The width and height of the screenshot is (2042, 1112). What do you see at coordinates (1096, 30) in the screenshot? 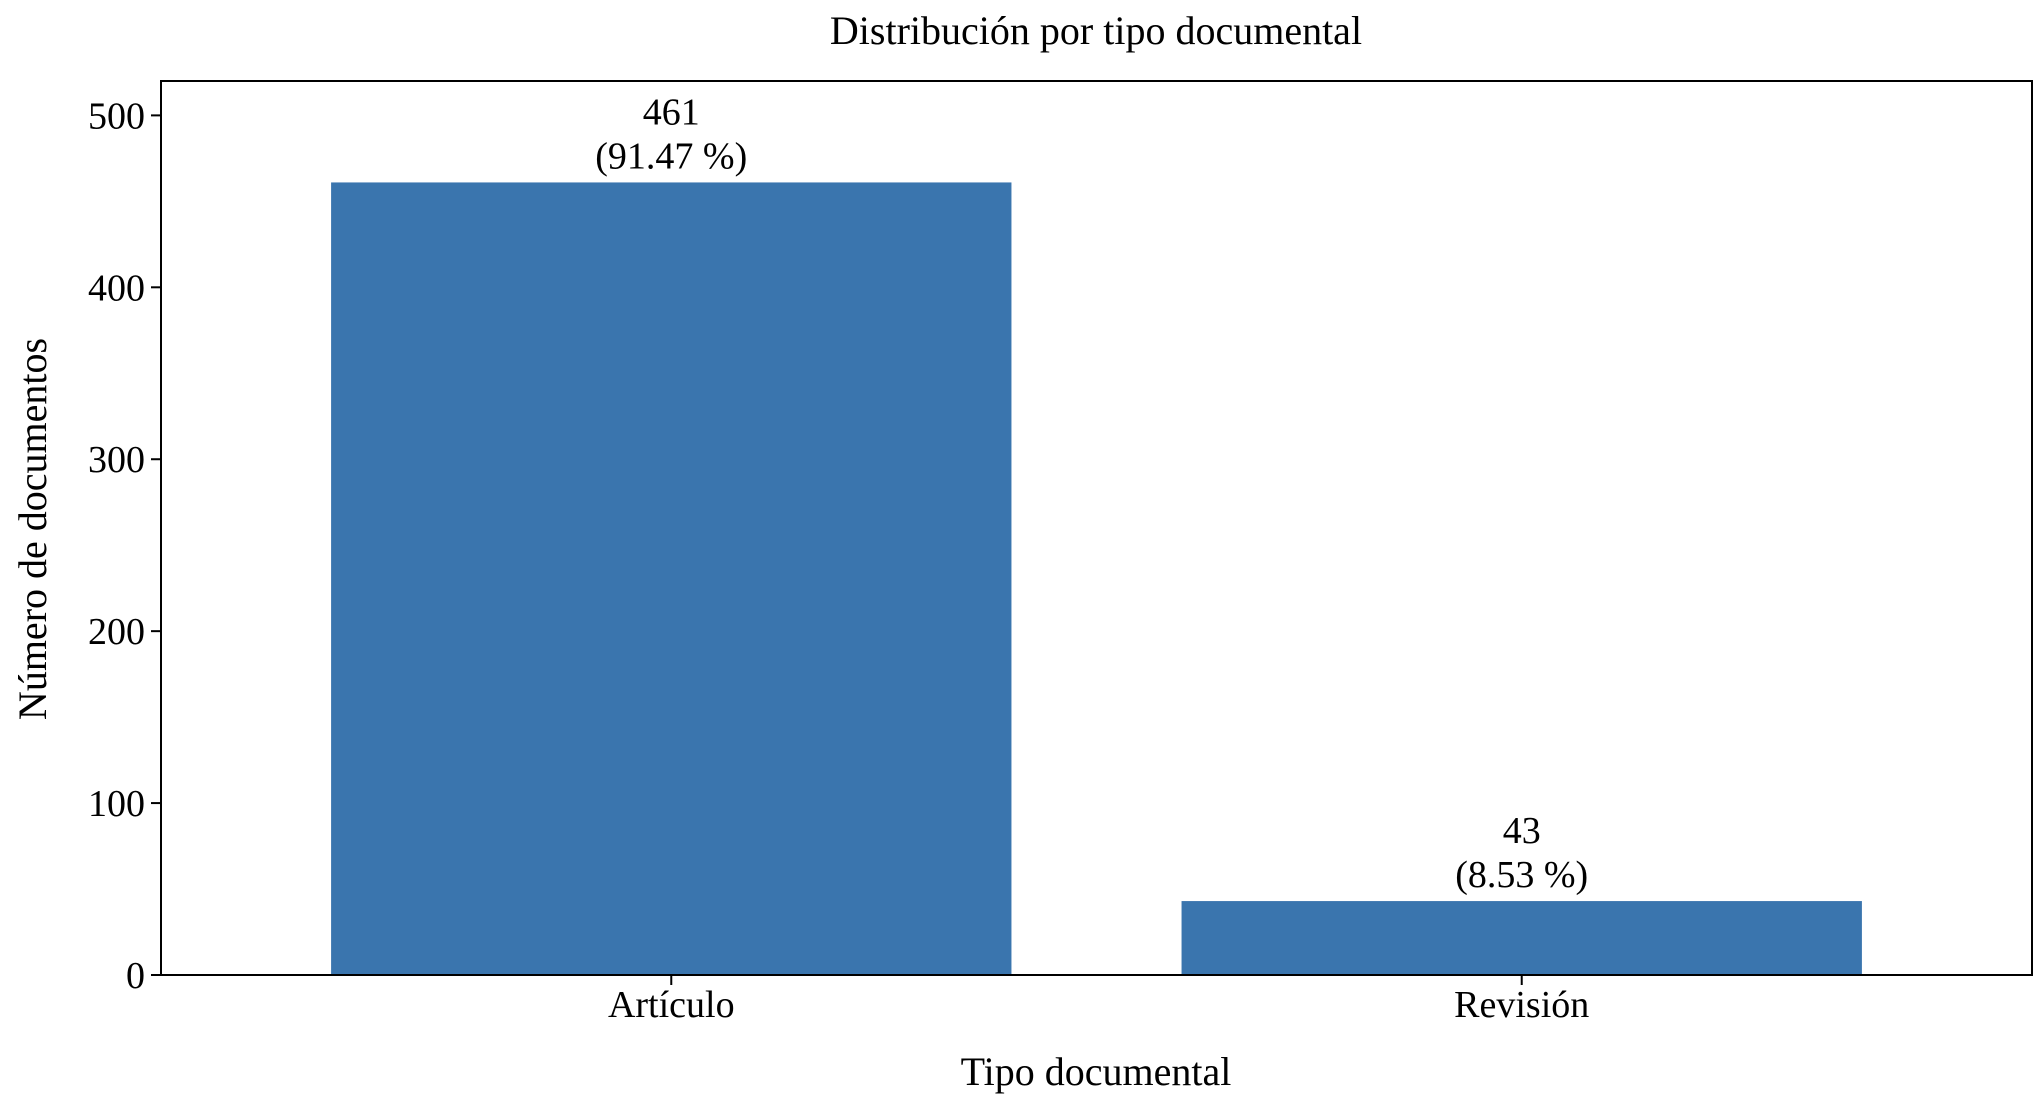
I see `chart-title: Distribución por tipo documental` at bounding box center [1096, 30].